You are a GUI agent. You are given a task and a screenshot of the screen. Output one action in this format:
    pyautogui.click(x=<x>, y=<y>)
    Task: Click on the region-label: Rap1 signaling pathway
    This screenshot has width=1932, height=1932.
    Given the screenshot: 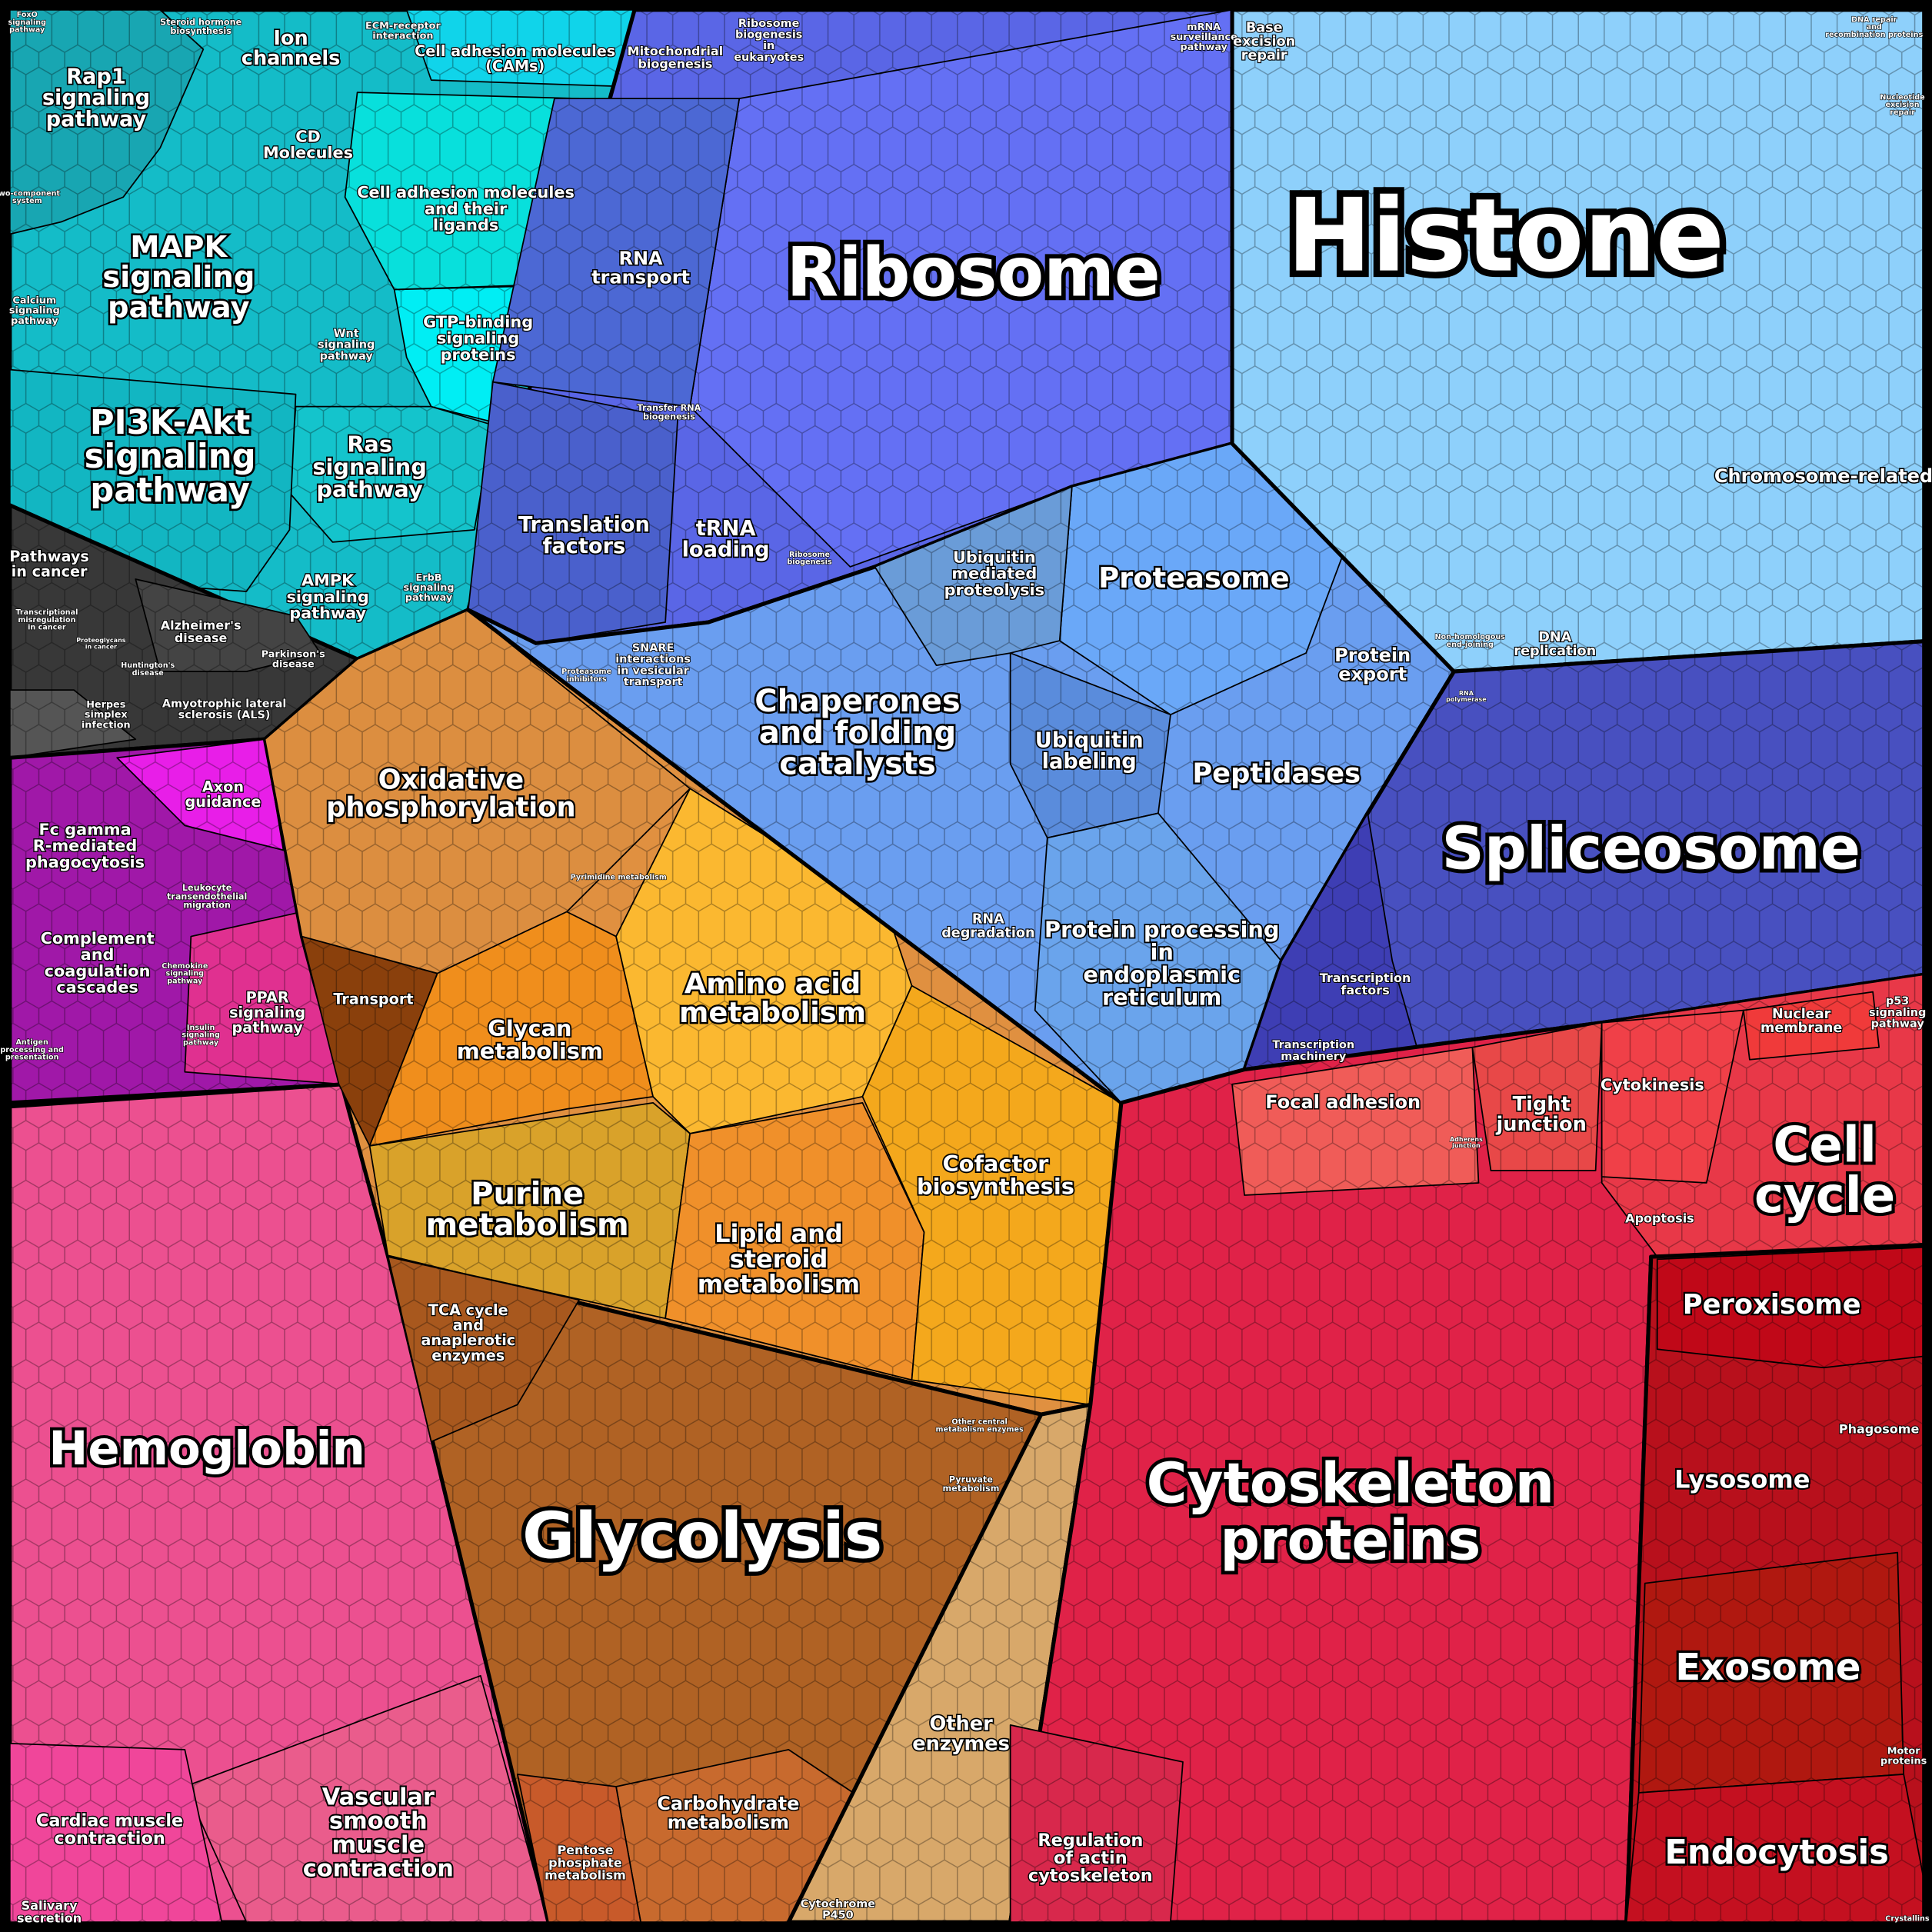 What is the action you would take?
    pyautogui.click(x=96, y=98)
    